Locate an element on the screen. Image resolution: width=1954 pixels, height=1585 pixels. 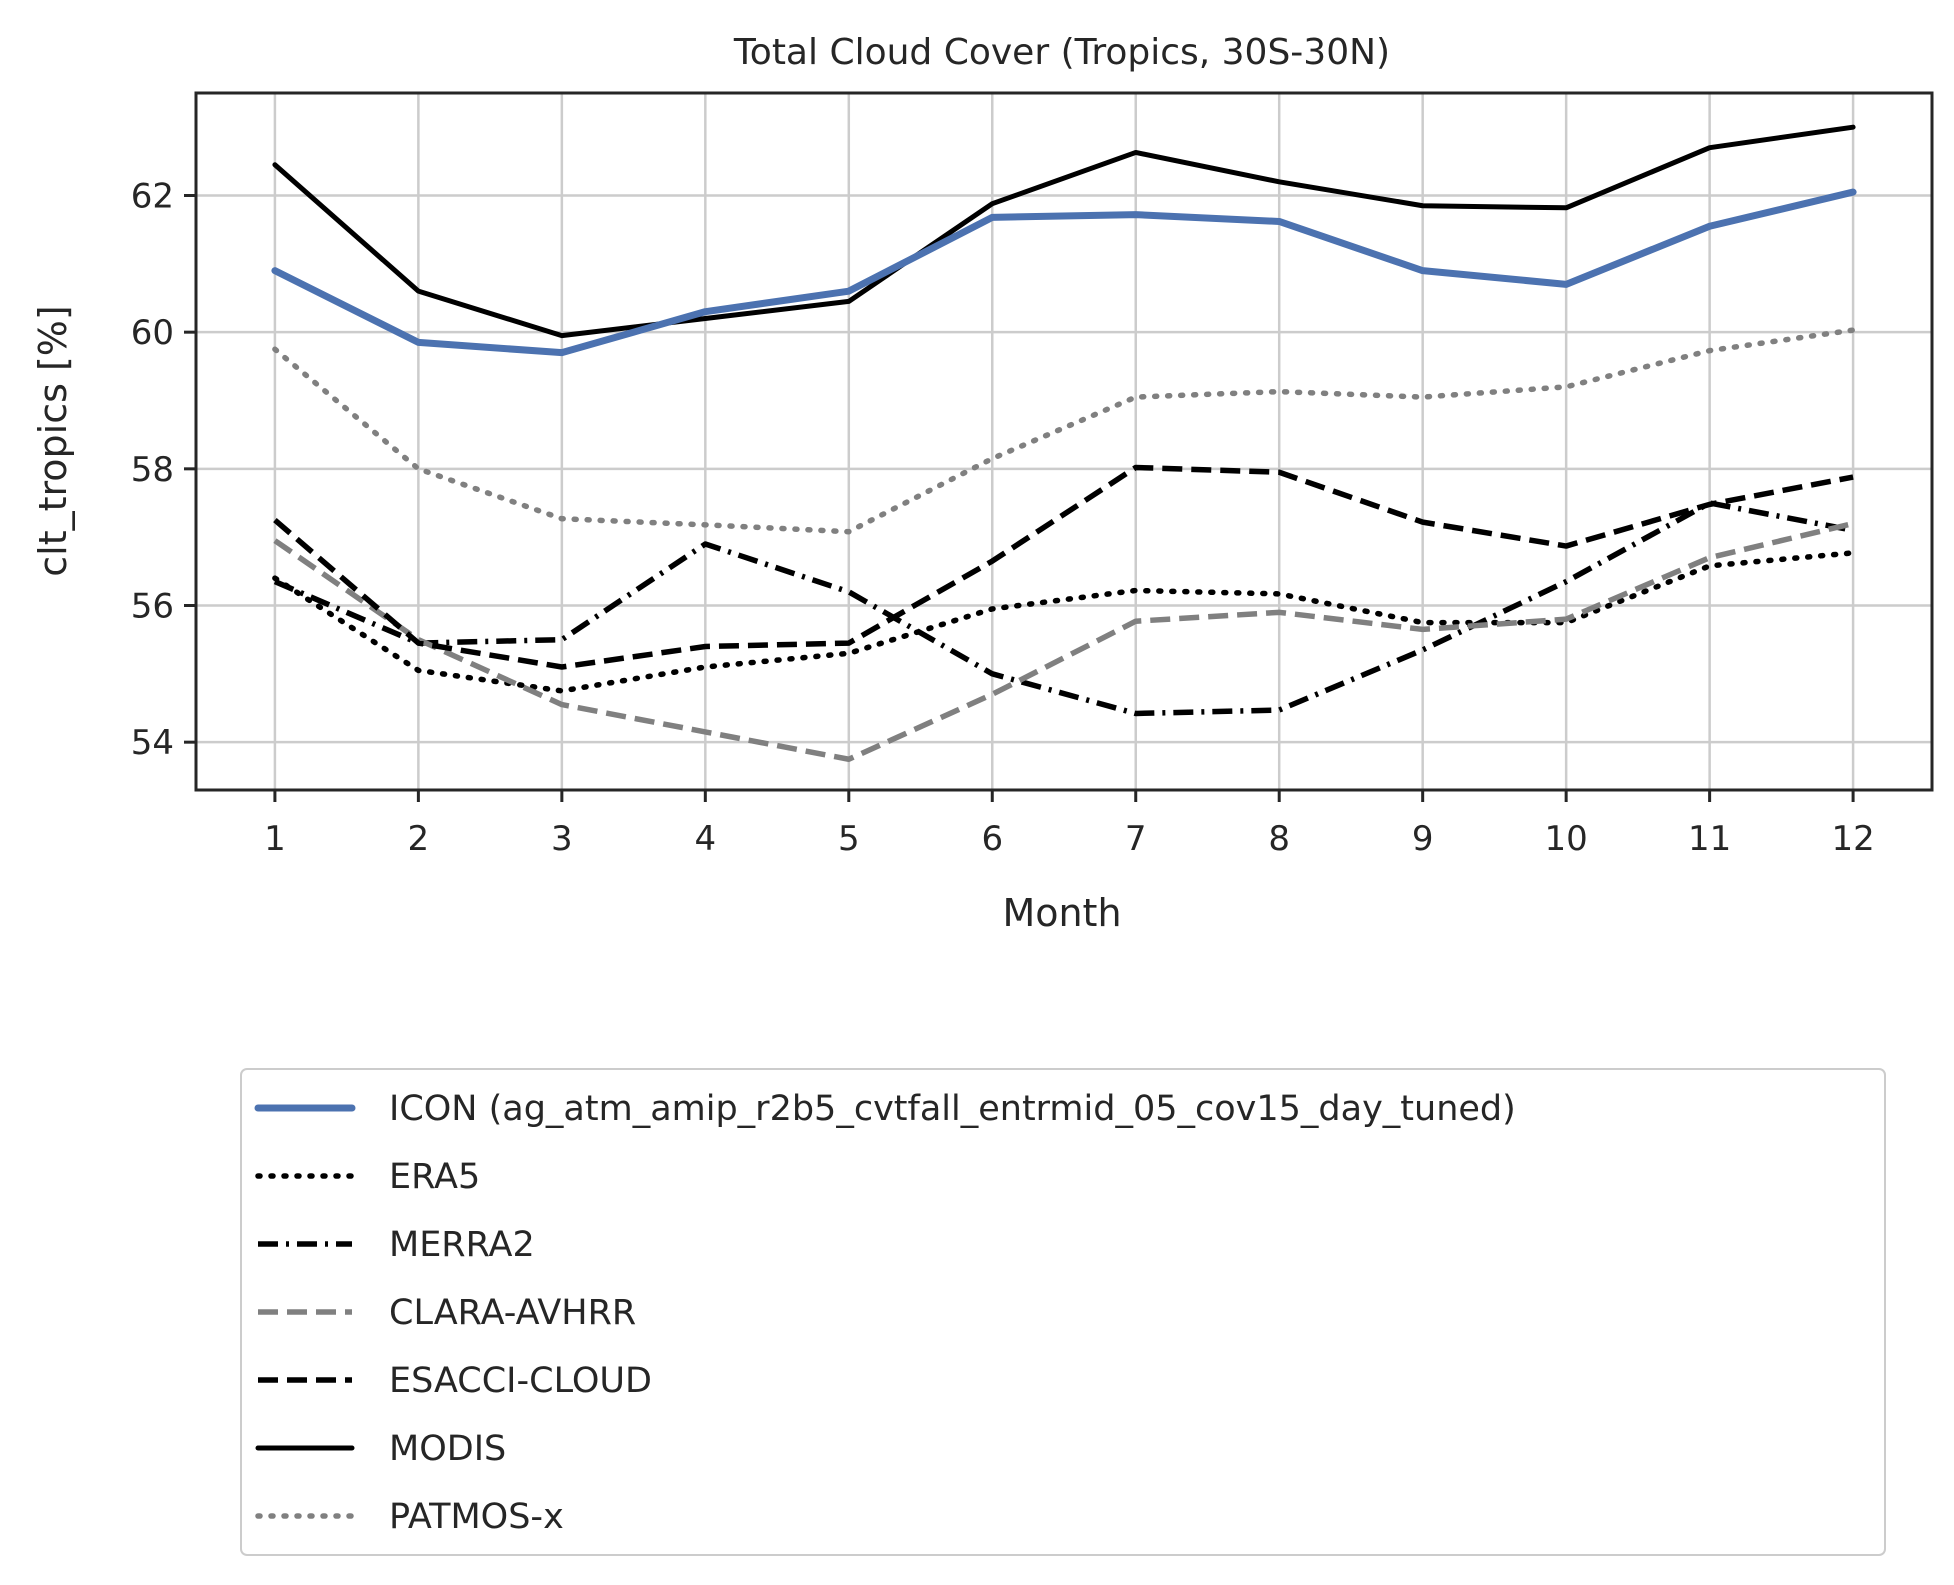
series-line-esacci-cloud is located at coordinates (1063, 567).